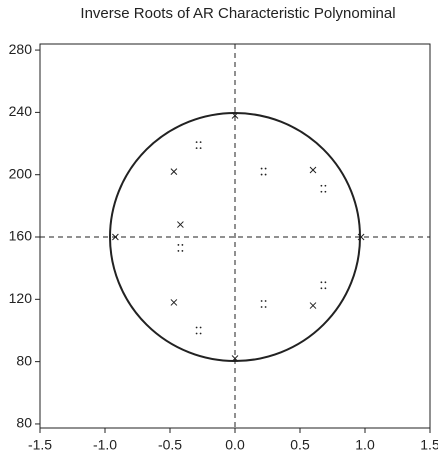  What do you see at coordinates (21, 111) in the screenshot?
I see `y-tick-label: 240` at bounding box center [21, 111].